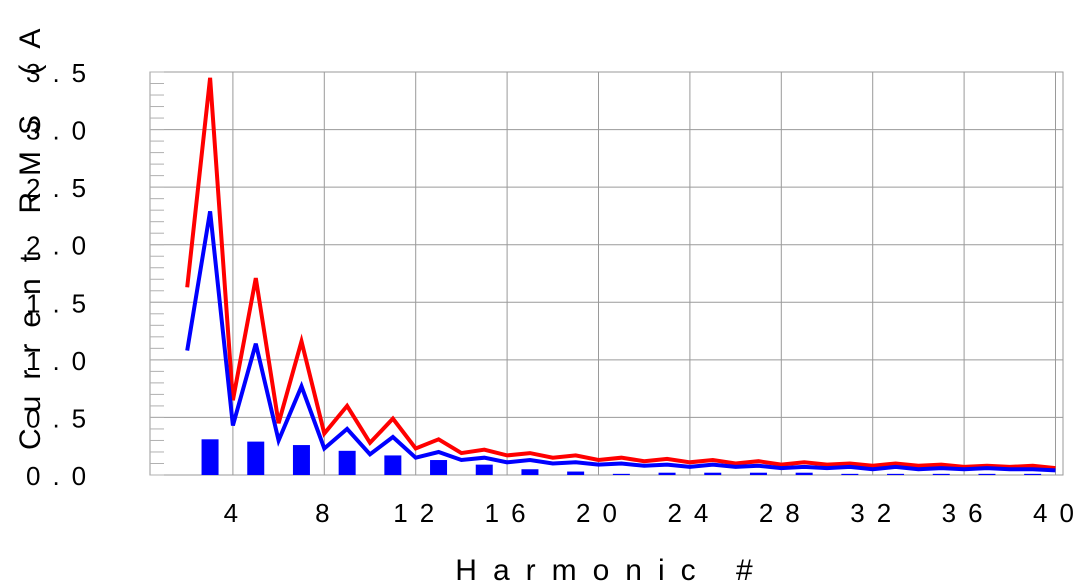  I want to click on y-tick-label: 3.0, so click(62, 131).